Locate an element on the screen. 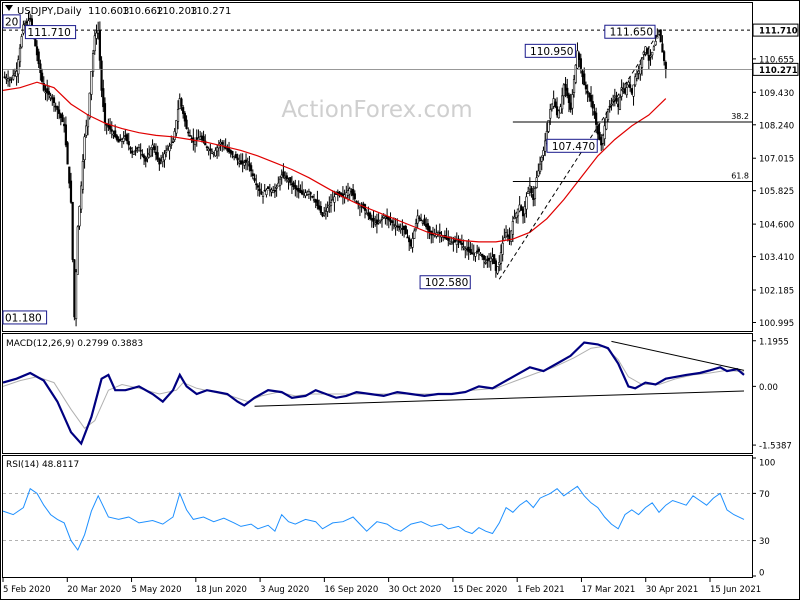 Image resolution: width=800 pixels, height=604 pixels. price-axis-marker: 111.710 is located at coordinates (775, 30).